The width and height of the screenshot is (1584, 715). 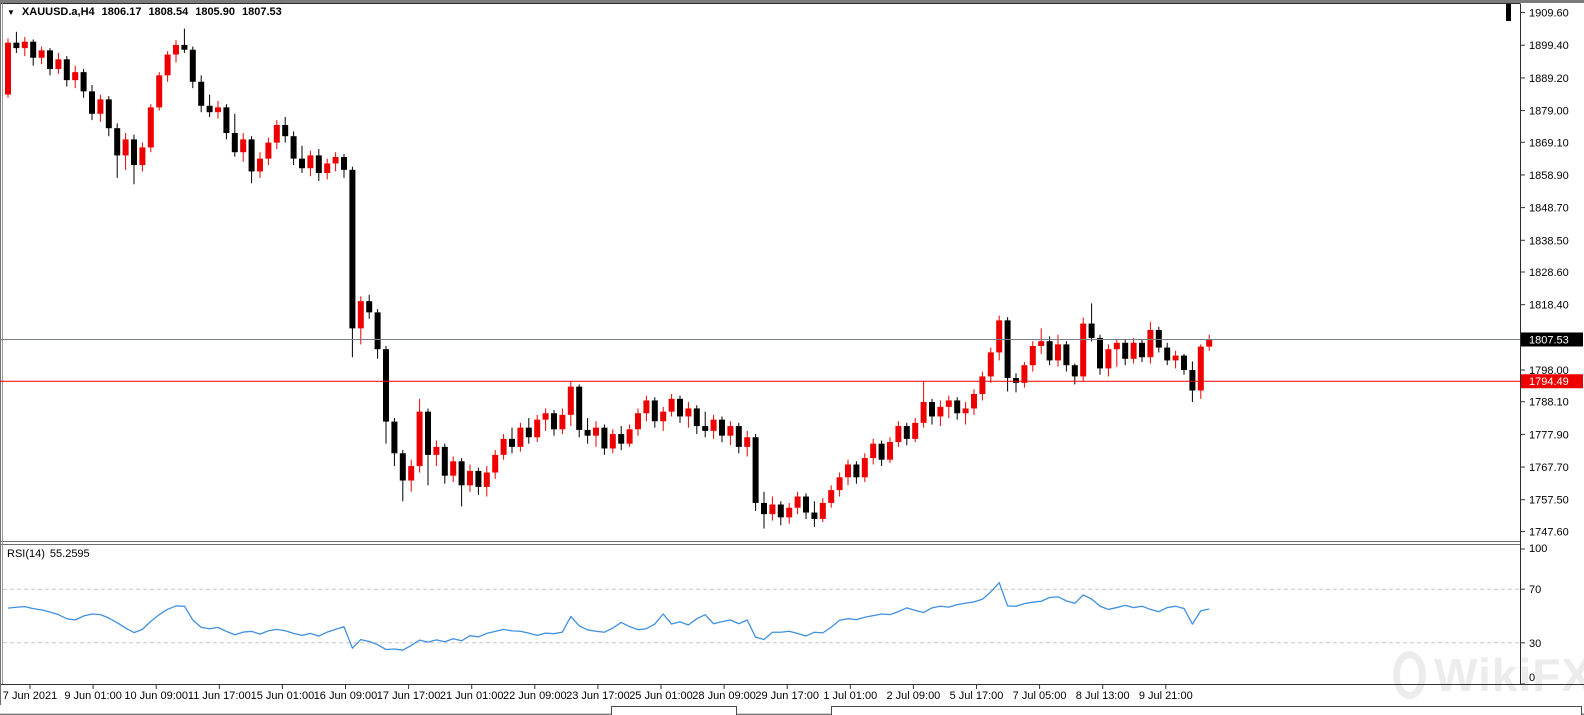 I want to click on svg-text: 1909.60, so click(x=1549, y=14).